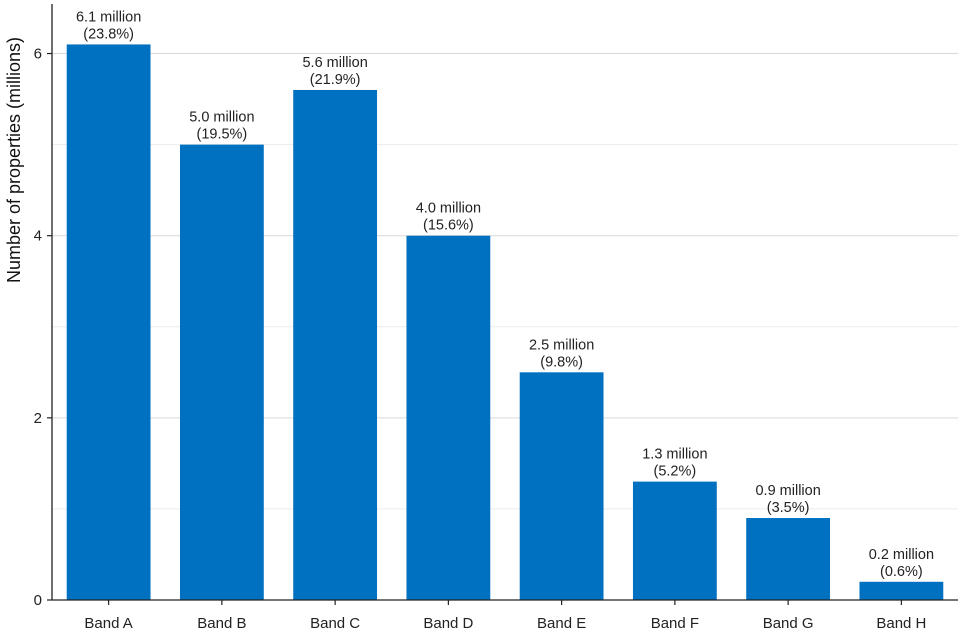  What do you see at coordinates (221, 623) in the screenshot?
I see `x-tick-label: Band B` at bounding box center [221, 623].